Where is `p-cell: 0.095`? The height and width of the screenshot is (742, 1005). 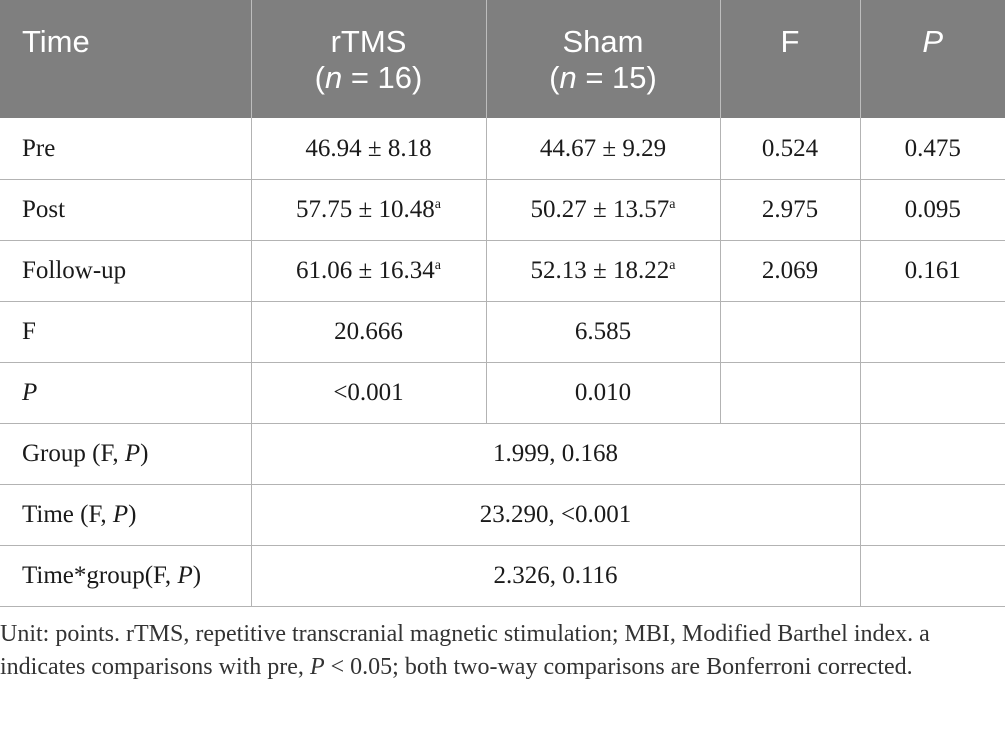
p-cell: 0.095 is located at coordinates (932, 210).